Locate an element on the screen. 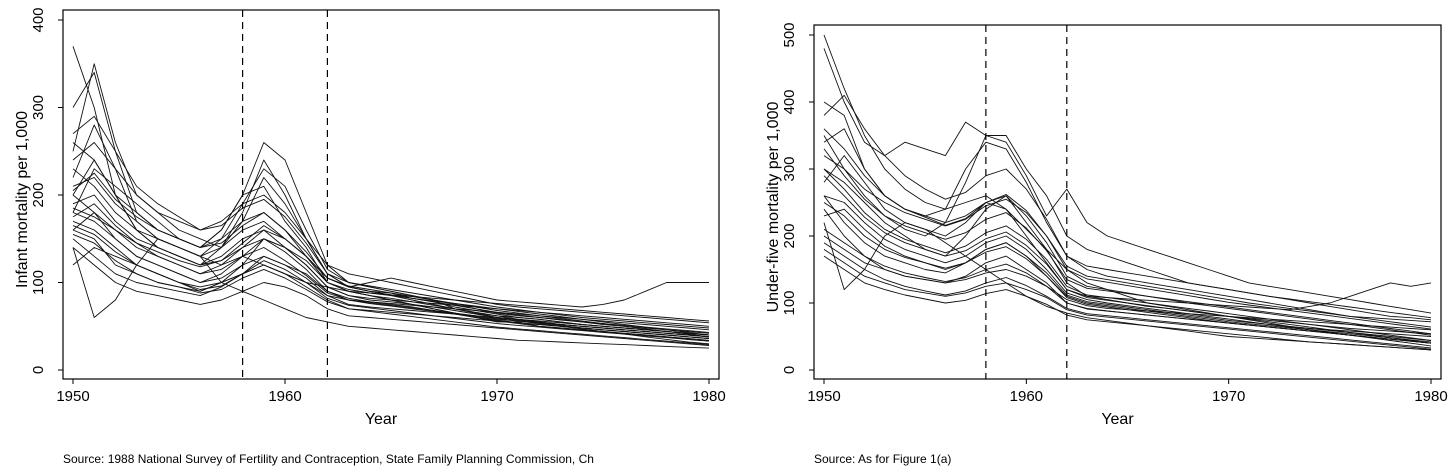 The width and height of the screenshot is (1456, 469). source-note-b: Source: As for Figure 1(a) is located at coordinates (882, 459).